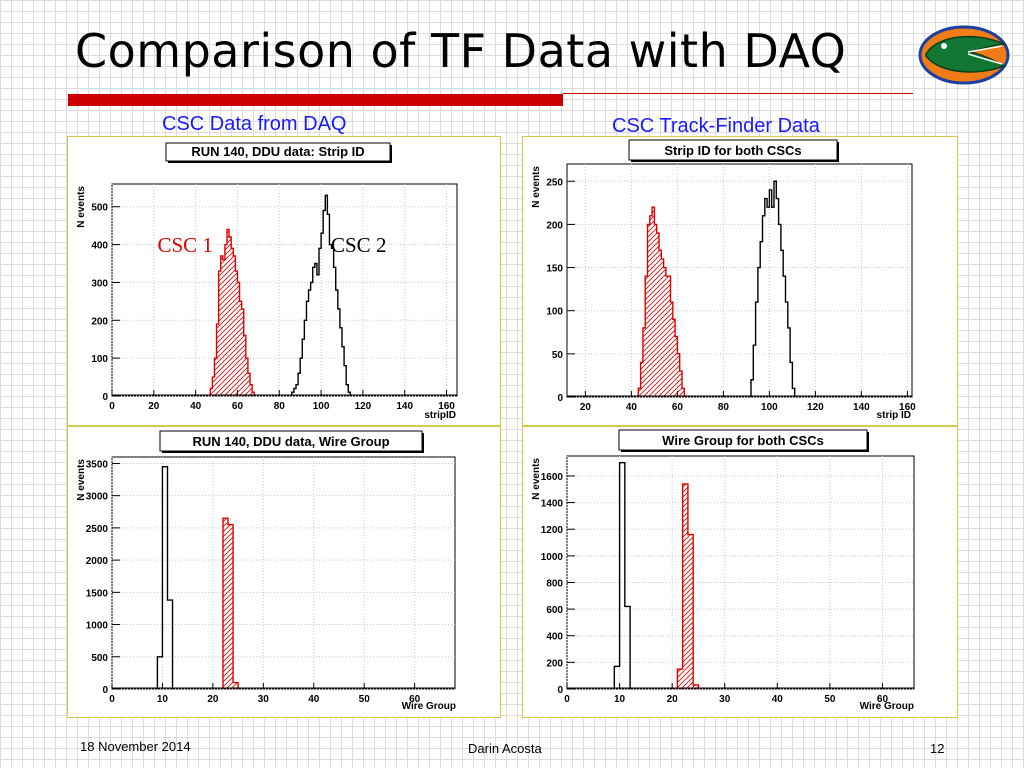 This screenshot has height=768, width=1024. What do you see at coordinates (738, 93) in the screenshot?
I see `title-accent-line` at bounding box center [738, 93].